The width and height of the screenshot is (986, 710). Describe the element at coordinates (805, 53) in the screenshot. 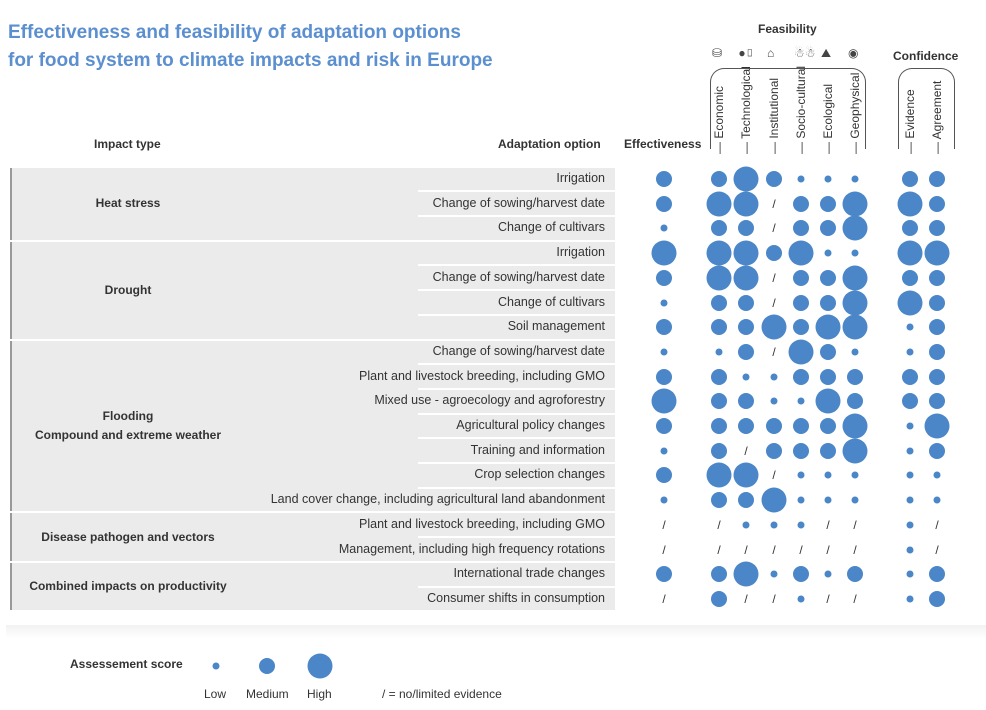

I see `people-icon: ☃☃` at that location.